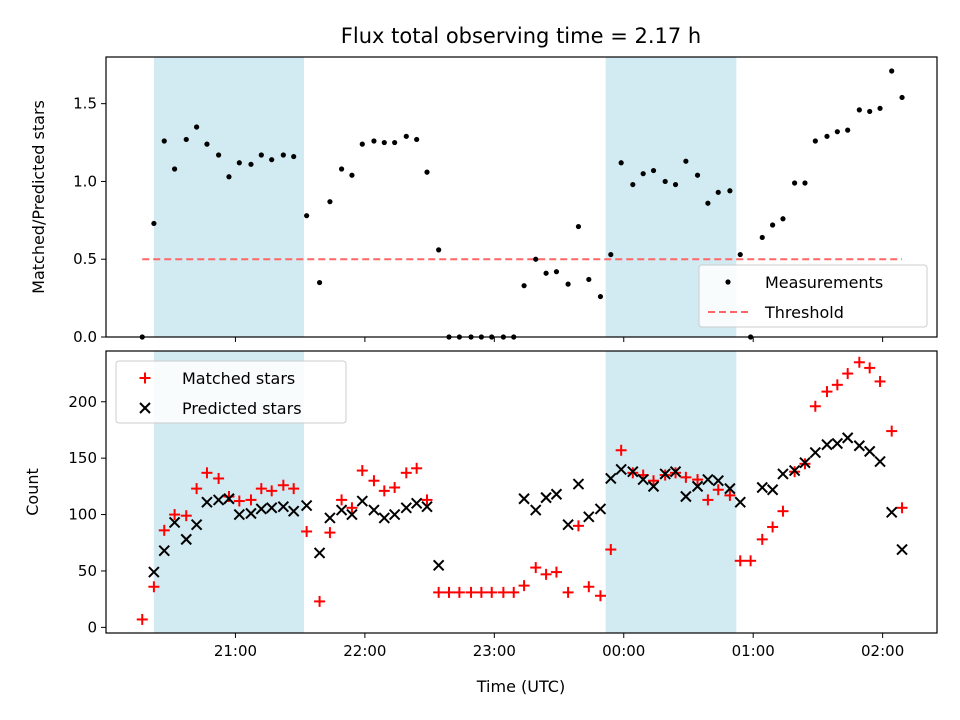 The width and height of the screenshot is (960, 720). What do you see at coordinates (824, 282) in the screenshot?
I see `legend-label: Measurements` at bounding box center [824, 282].